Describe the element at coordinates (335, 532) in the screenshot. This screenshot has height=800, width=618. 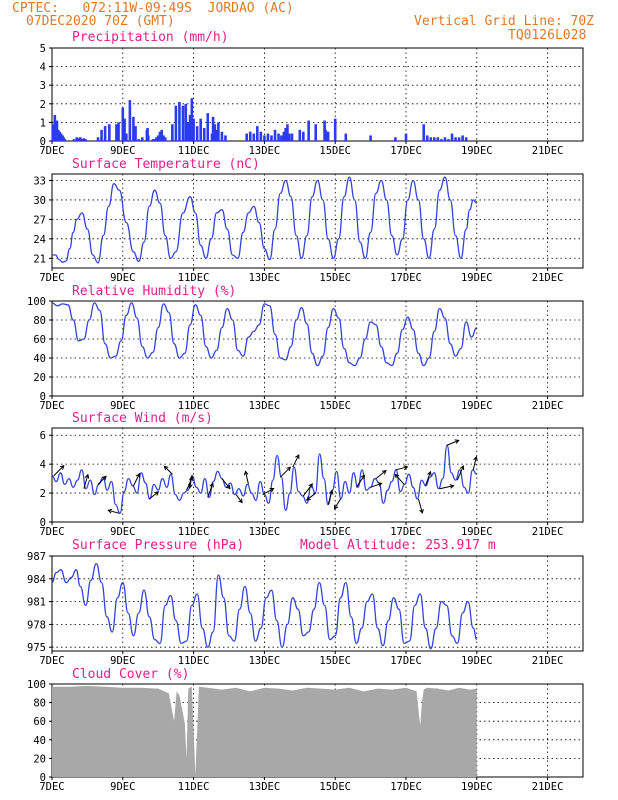
I see `panel4-xtick-label: 15DEC` at that location.